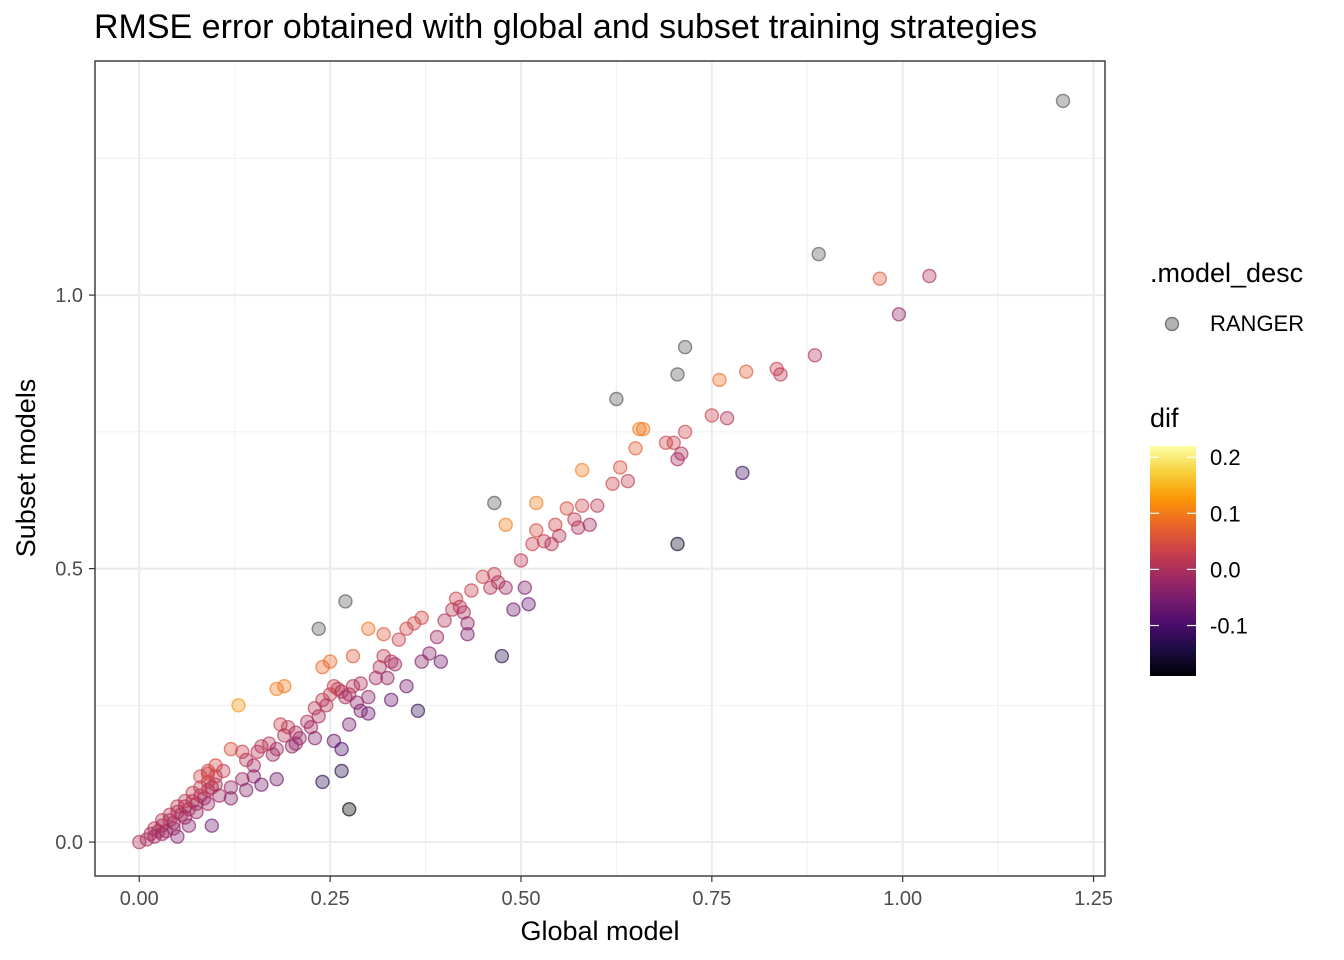 This screenshot has height=960, width=1344. What do you see at coordinates (1199, 542) in the screenshot?
I see `colorbar-ticks: 0.2 0.1 0.0 -0.1` at bounding box center [1199, 542].